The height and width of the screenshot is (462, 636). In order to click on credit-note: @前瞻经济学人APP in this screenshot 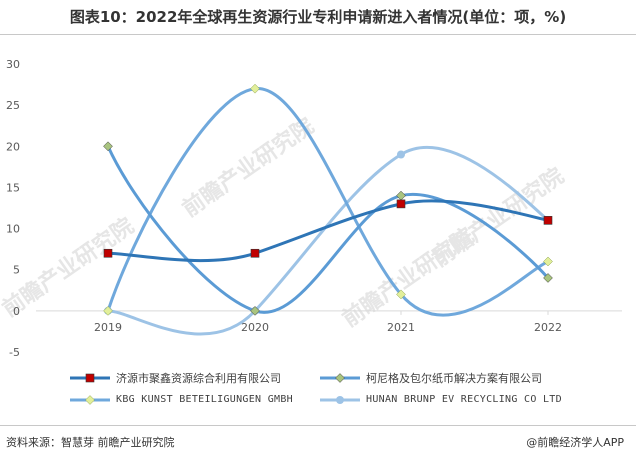, I will do `click(575, 442)`.